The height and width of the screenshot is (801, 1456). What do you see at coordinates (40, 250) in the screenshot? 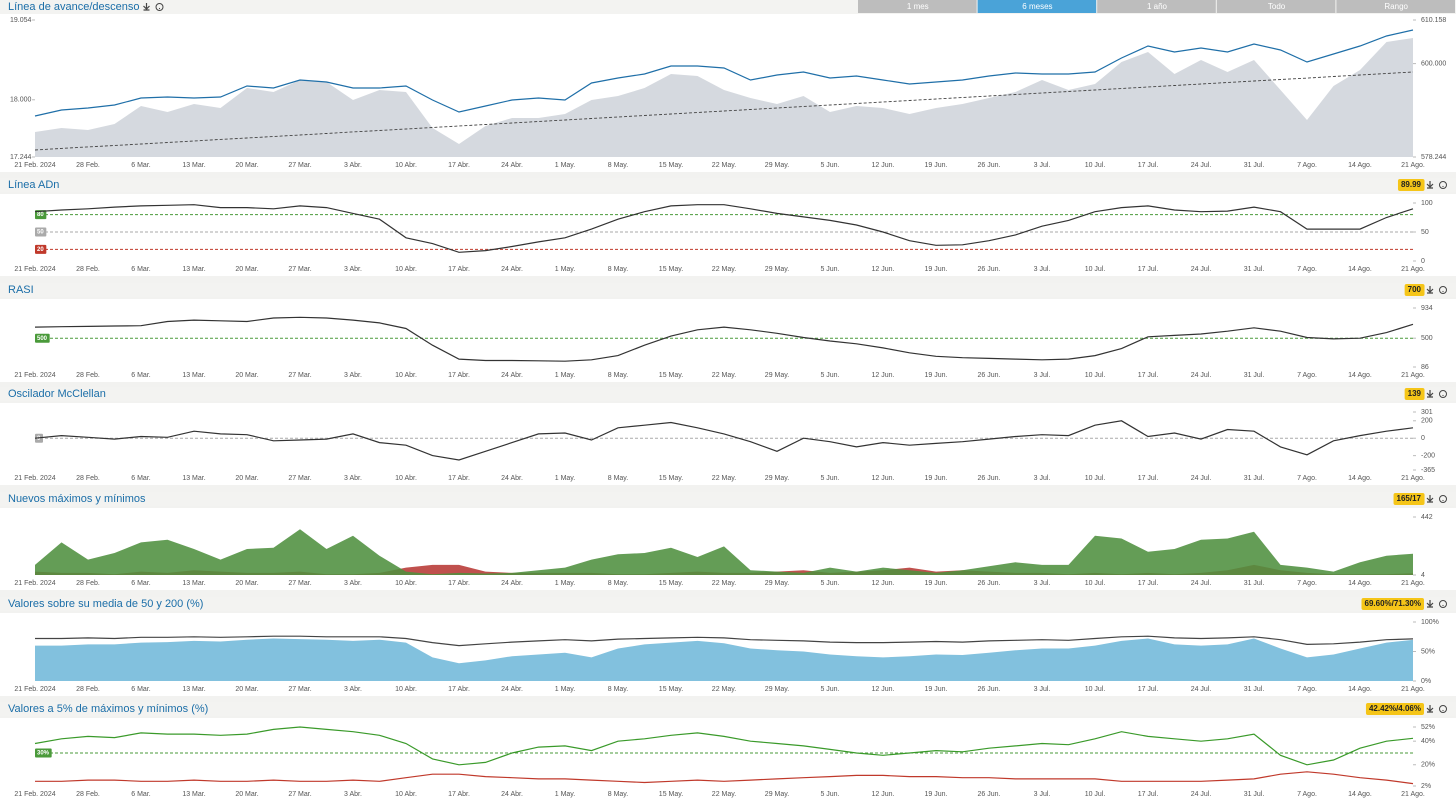
I see `level-label: 20` at bounding box center [40, 250].